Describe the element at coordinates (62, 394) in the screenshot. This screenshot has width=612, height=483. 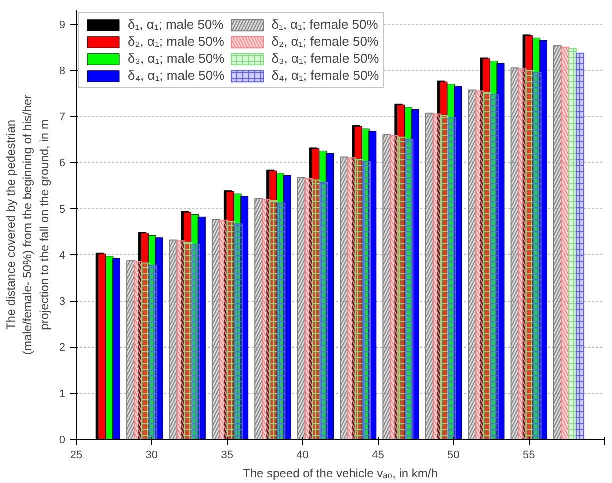
I see `y-tick-label: 1` at that location.